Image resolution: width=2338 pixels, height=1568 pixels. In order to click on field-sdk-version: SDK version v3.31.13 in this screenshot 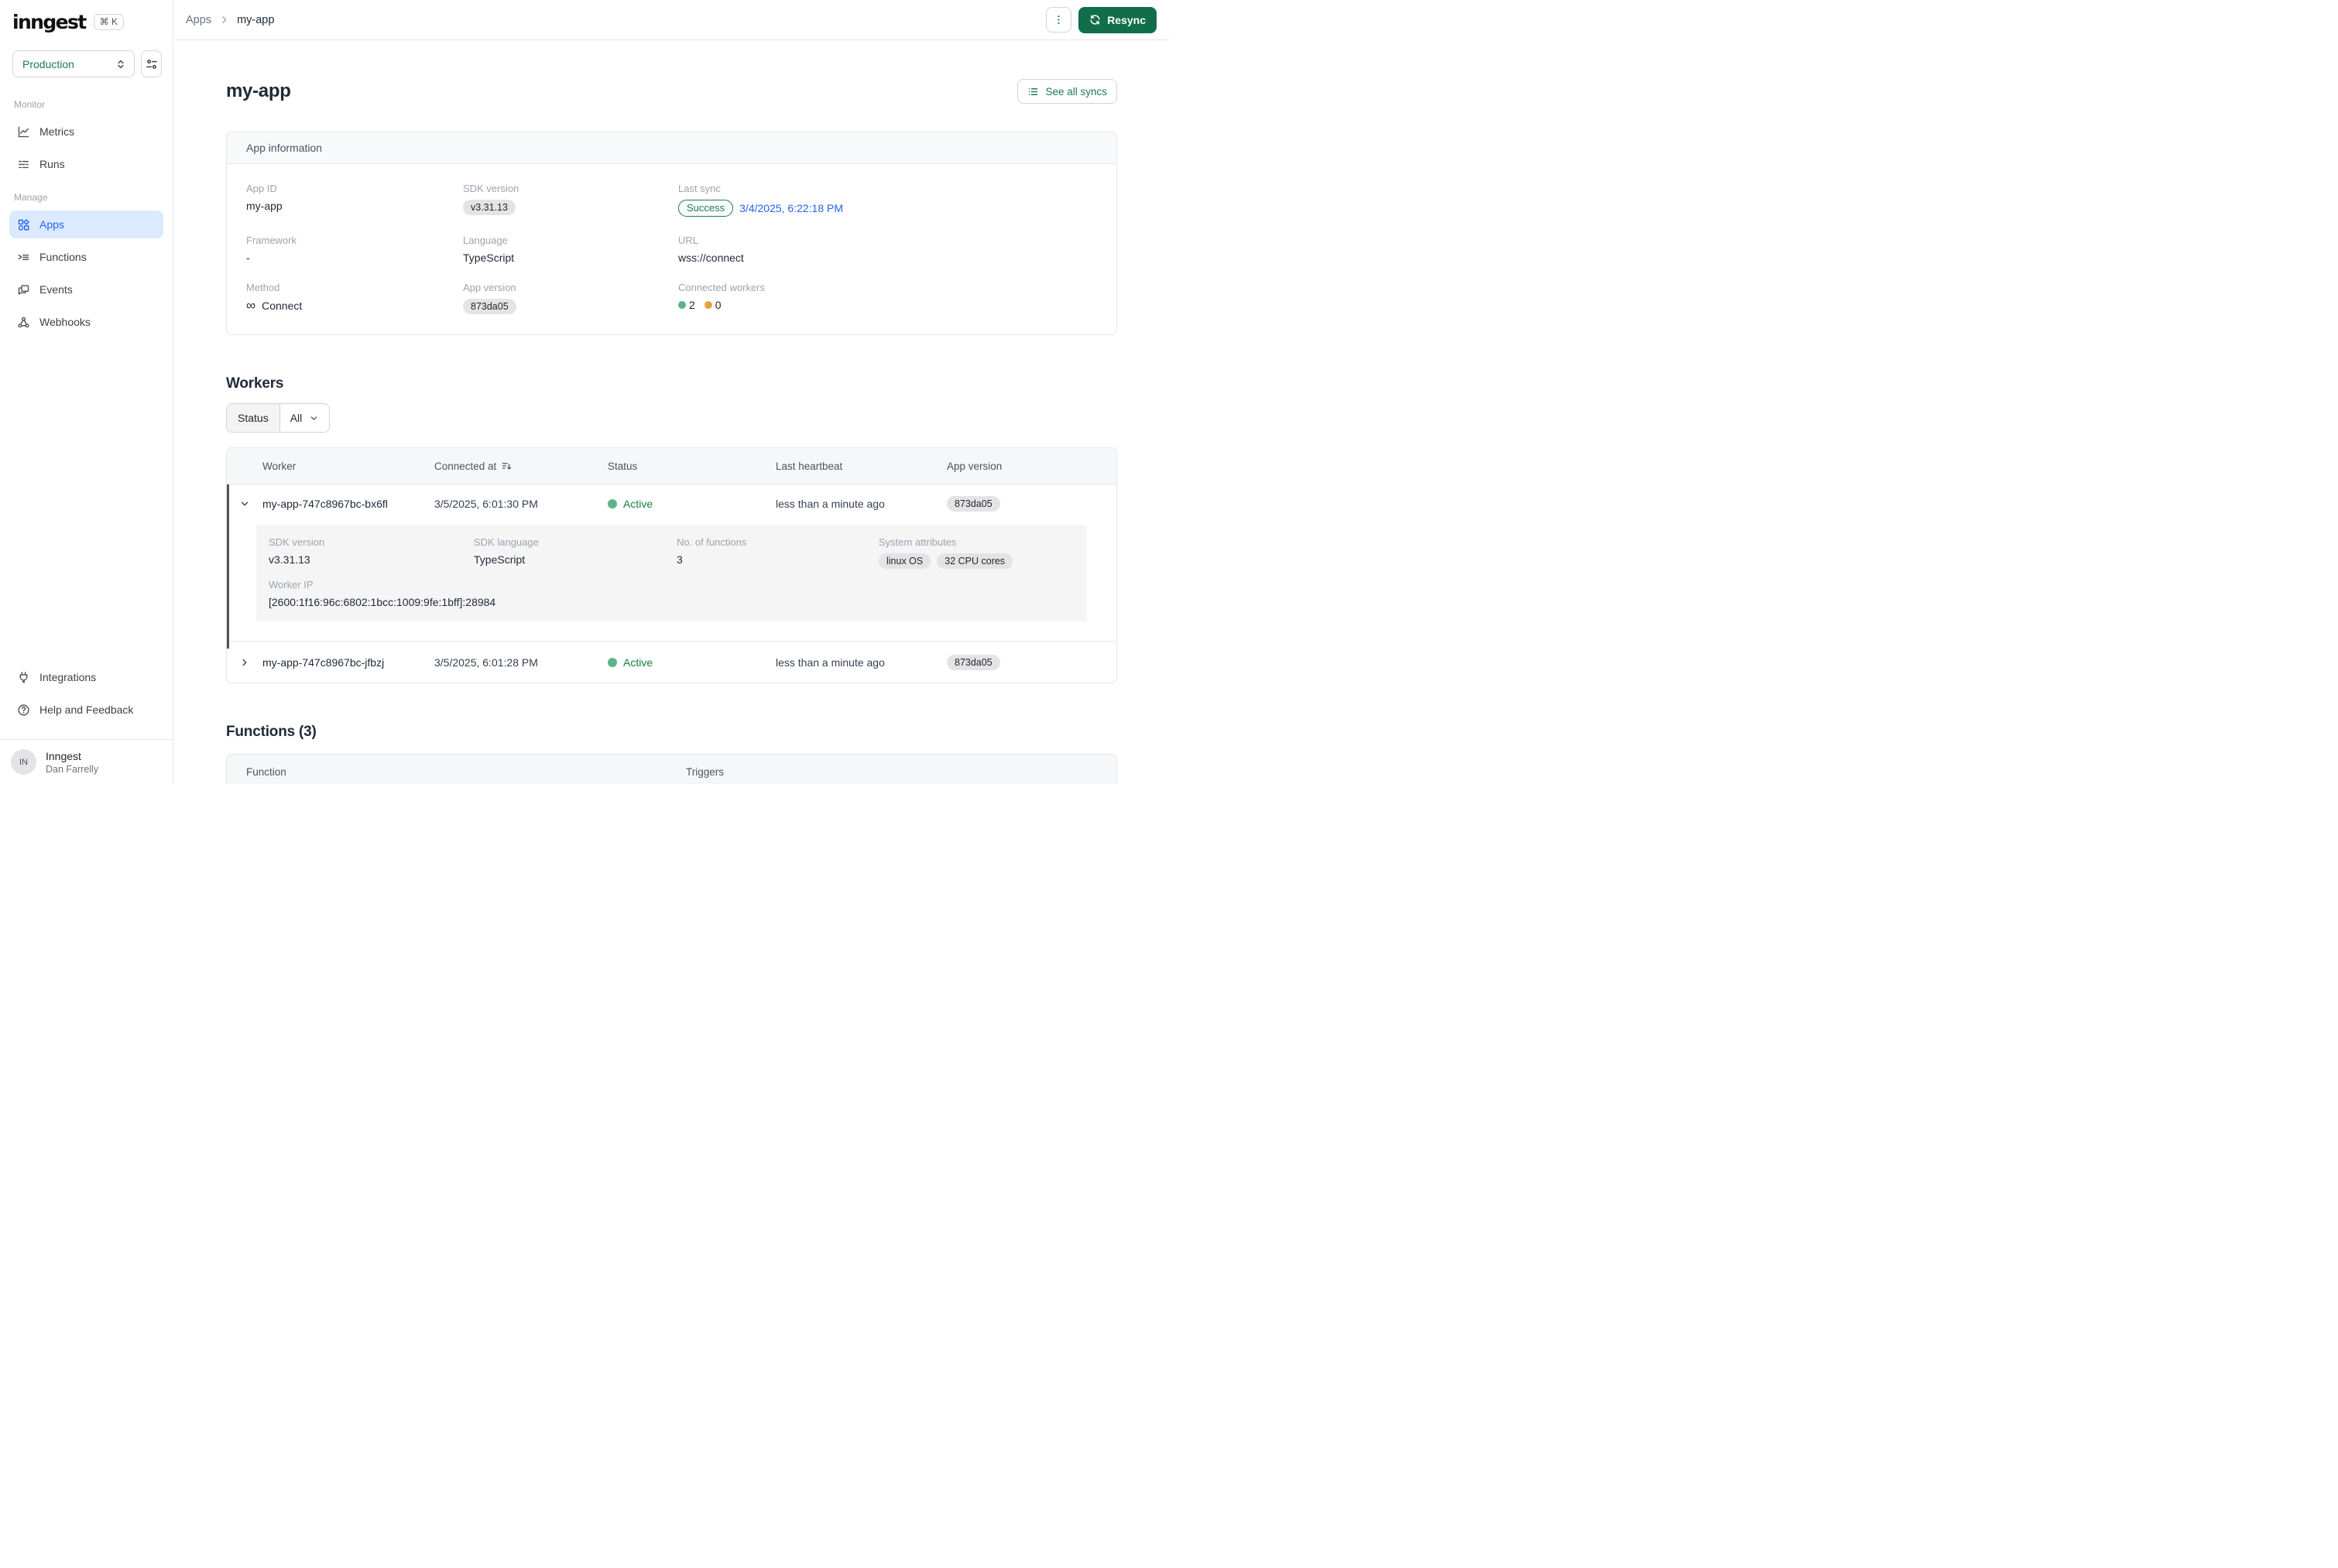, I will do `click(570, 200)`.